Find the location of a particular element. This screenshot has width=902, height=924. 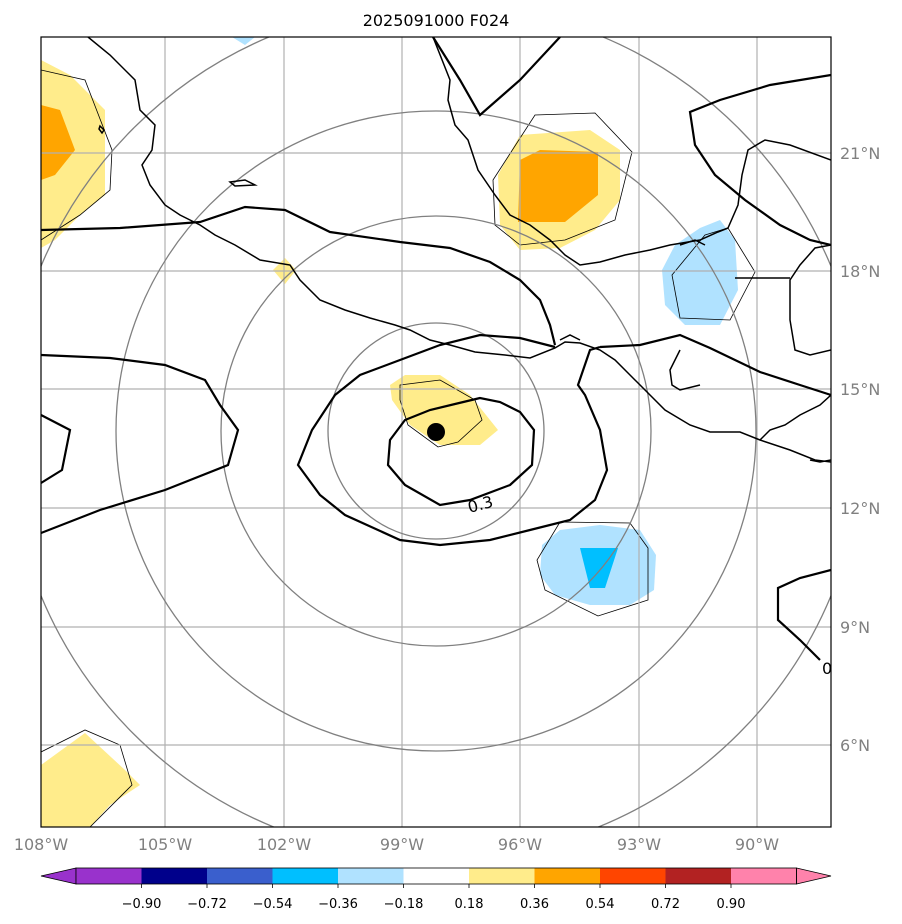

colorbar-frame is located at coordinates (436, 876).